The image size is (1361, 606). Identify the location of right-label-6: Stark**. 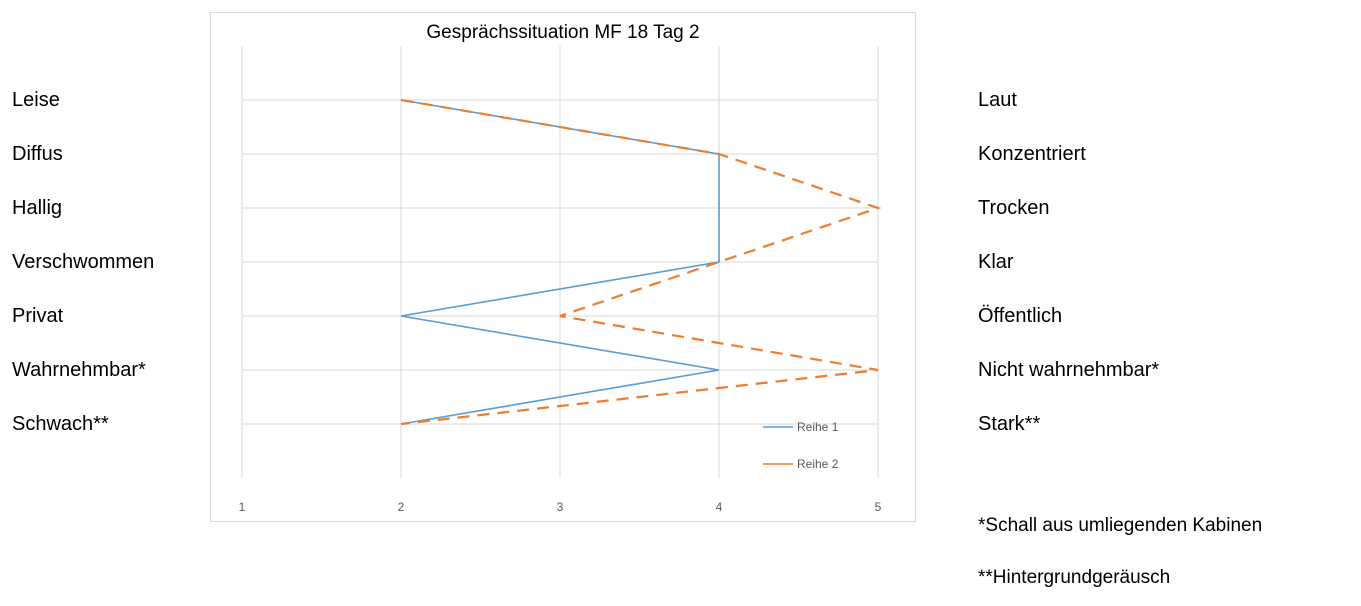
(1009, 424).